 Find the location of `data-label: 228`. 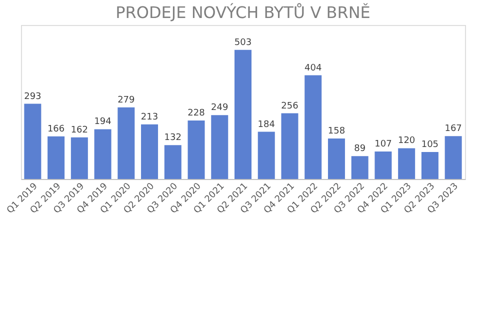

data-label: 228 is located at coordinates (197, 113).